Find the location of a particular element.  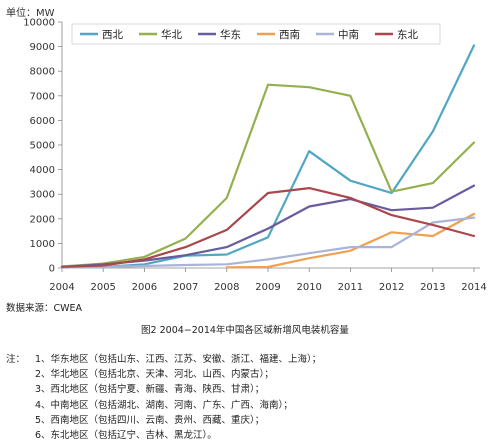

y-tick-label: 5000 is located at coordinates (42, 146).